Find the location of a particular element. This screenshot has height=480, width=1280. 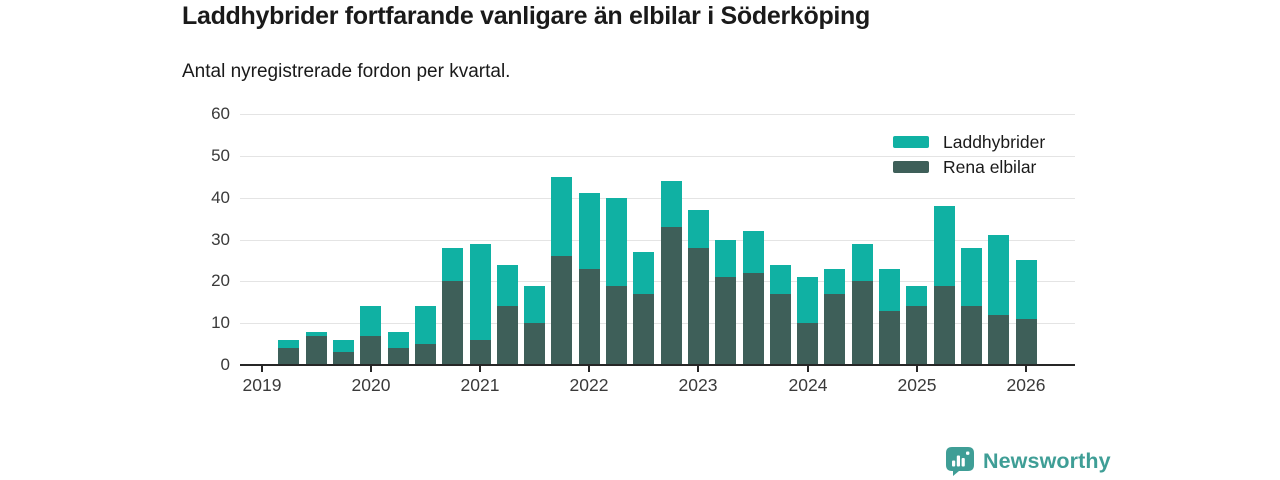

newsworthy-logo-icon is located at coordinates (960, 461).